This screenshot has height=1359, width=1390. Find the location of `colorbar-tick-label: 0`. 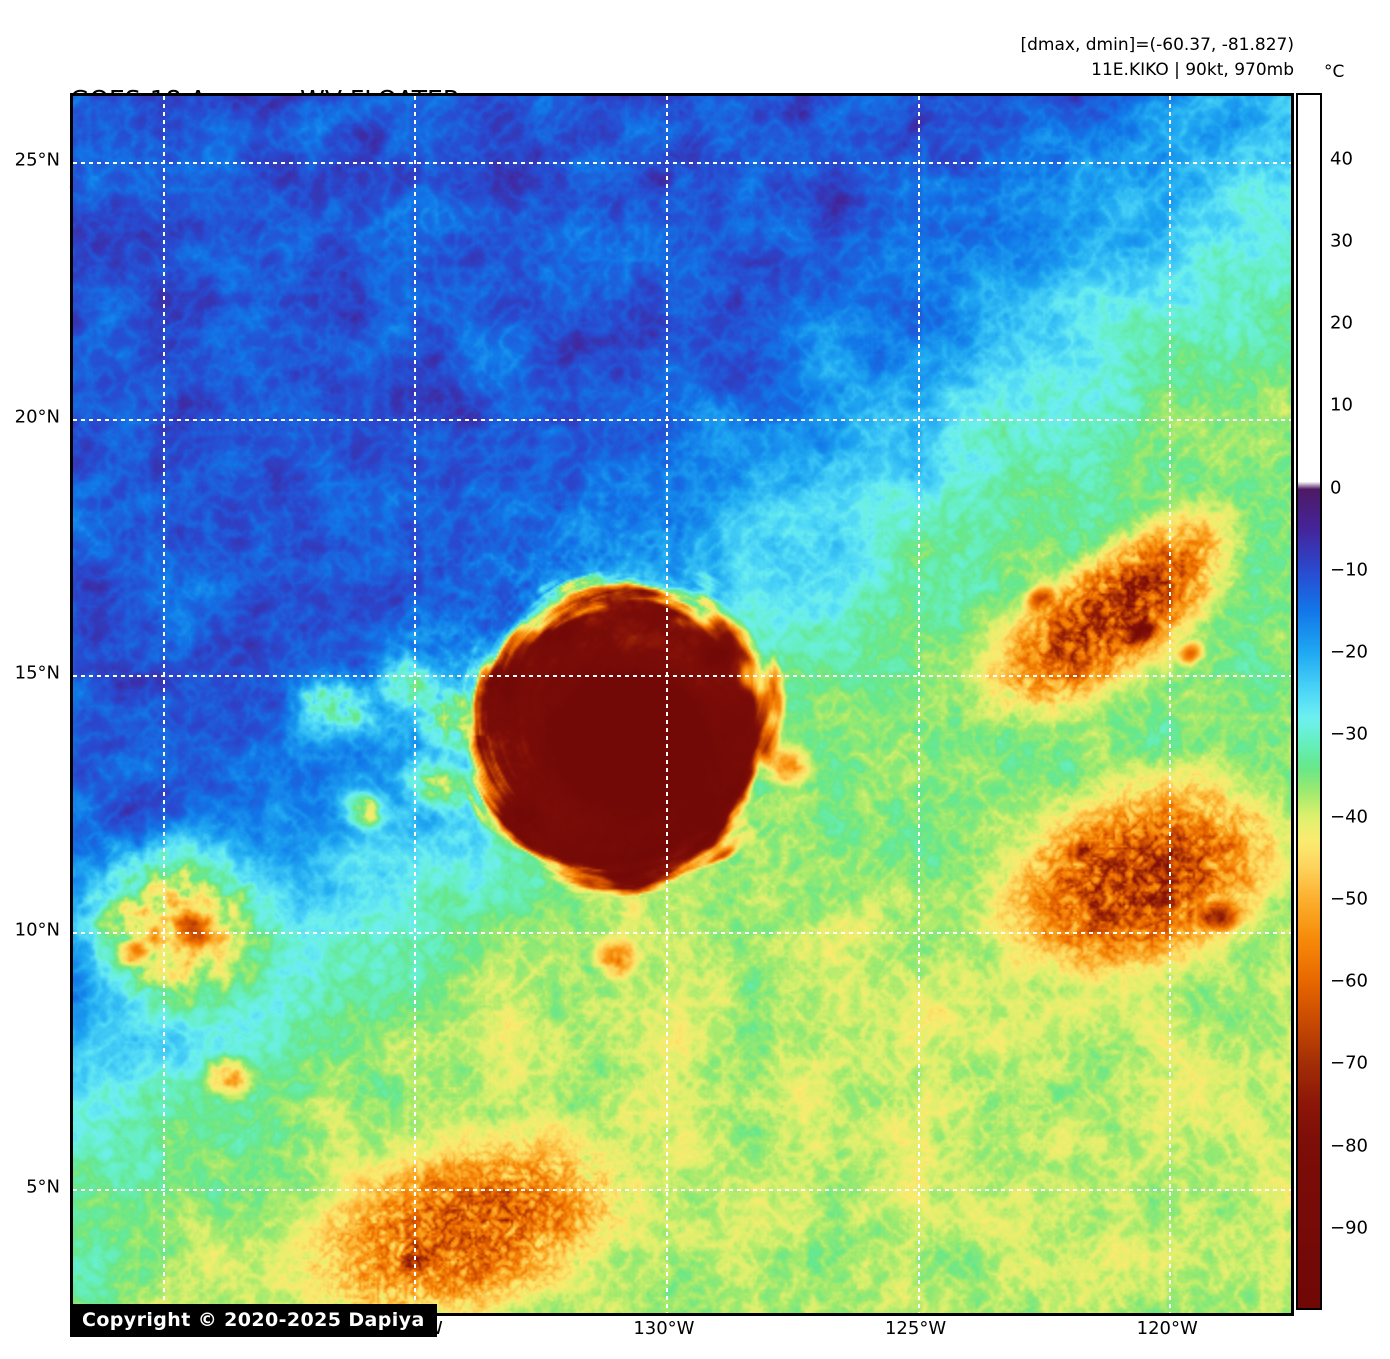

colorbar-tick-label: 0 is located at coordinates (1336, 488).